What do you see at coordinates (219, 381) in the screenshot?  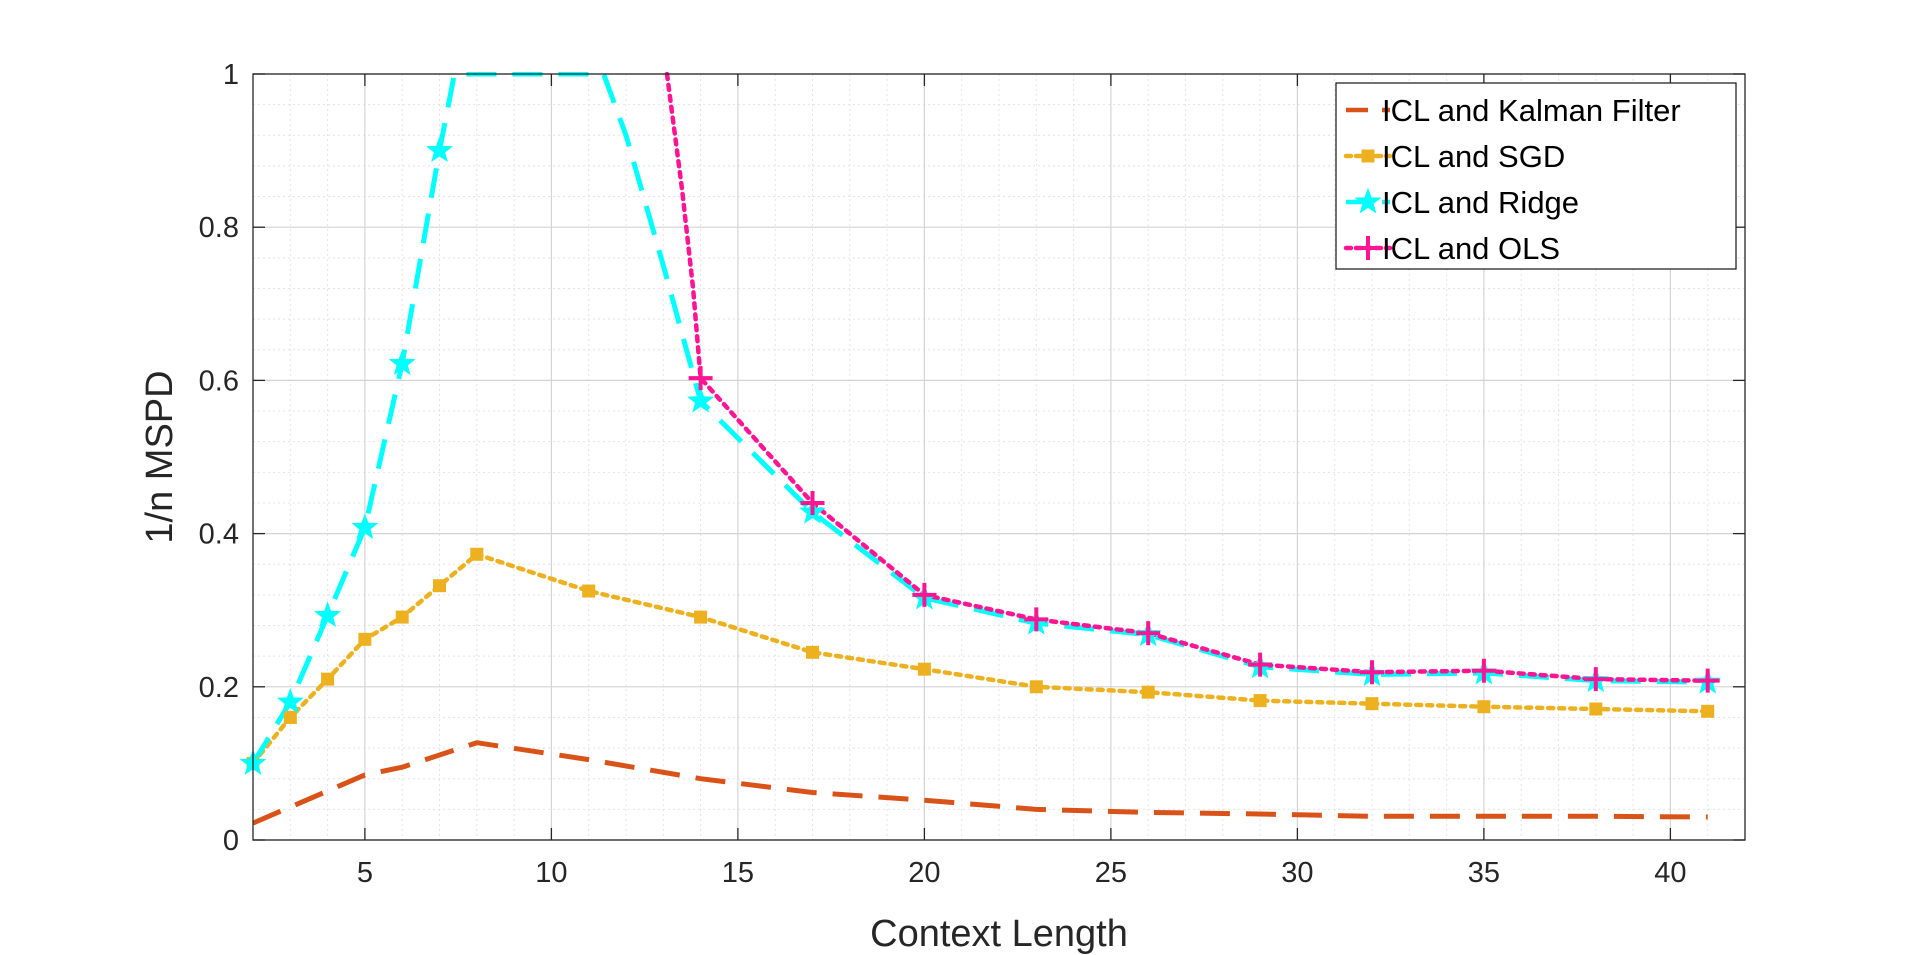 I see `y-tick-label: 0.6` at bounding box center [219, 381].